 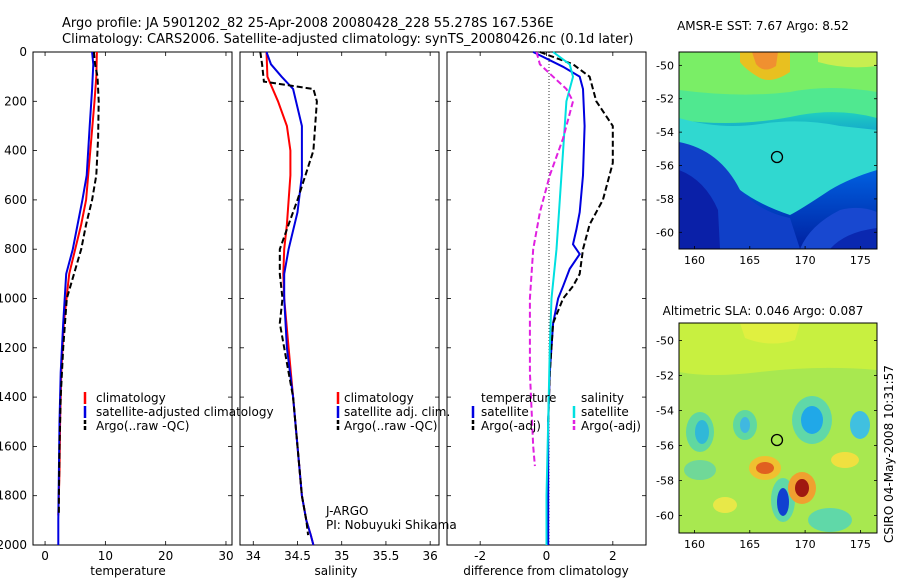 What do you see at coordinates (105, 556) in the screenshot?
I see `temperature-xtick-label: 10` at bounding box center [105, 556].